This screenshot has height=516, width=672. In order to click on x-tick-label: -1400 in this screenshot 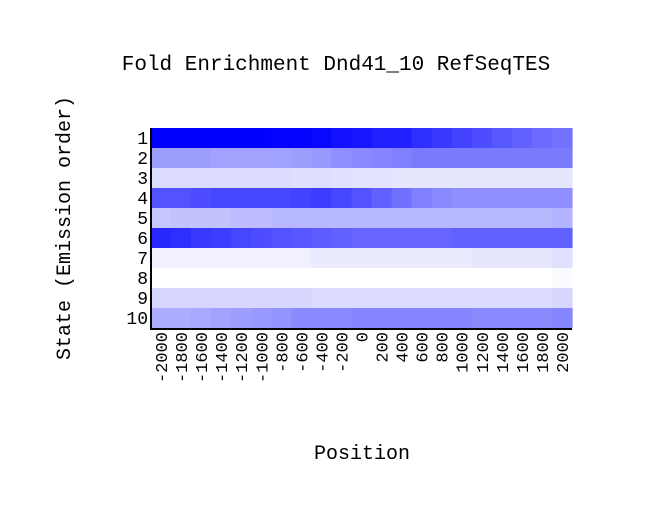, I will do `click(223, 357)`.